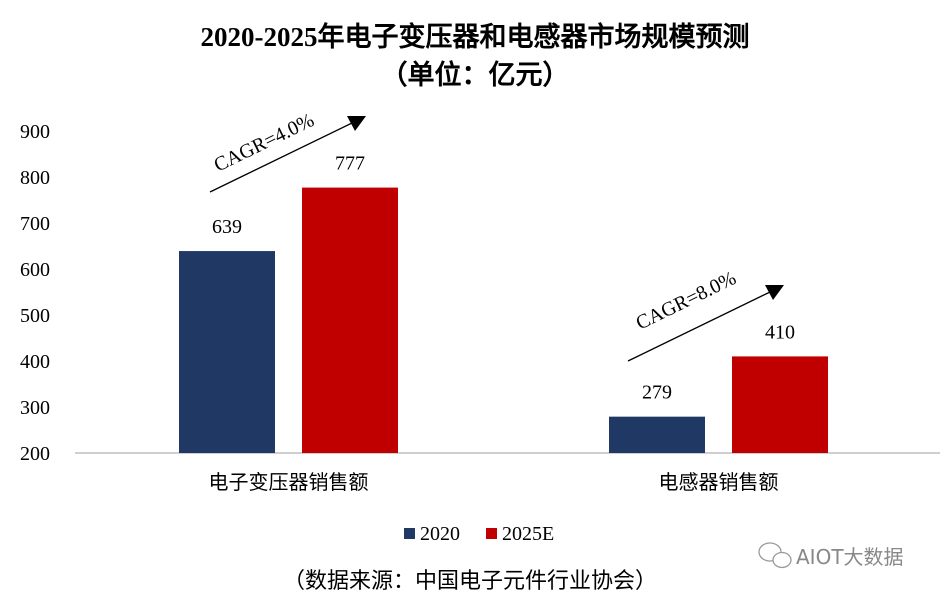  I want to click on data-label: 777, so click(350, 164).